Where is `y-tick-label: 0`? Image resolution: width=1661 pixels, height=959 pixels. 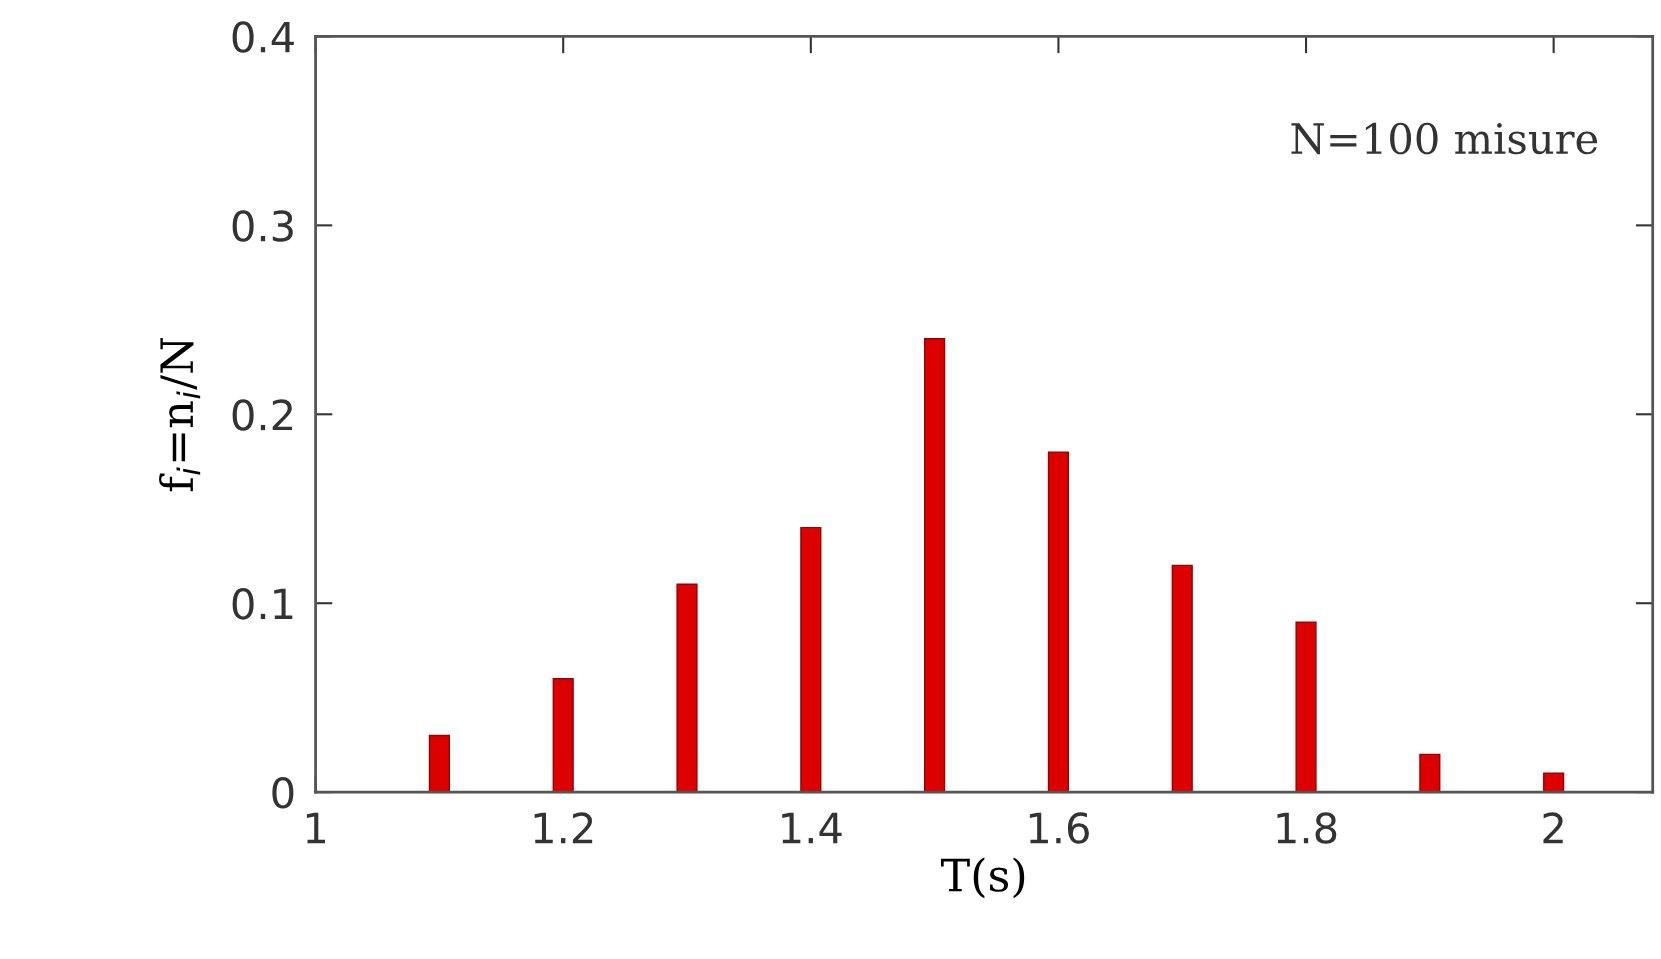
y-tick-label: 0 is located at coordinates (283, 793).